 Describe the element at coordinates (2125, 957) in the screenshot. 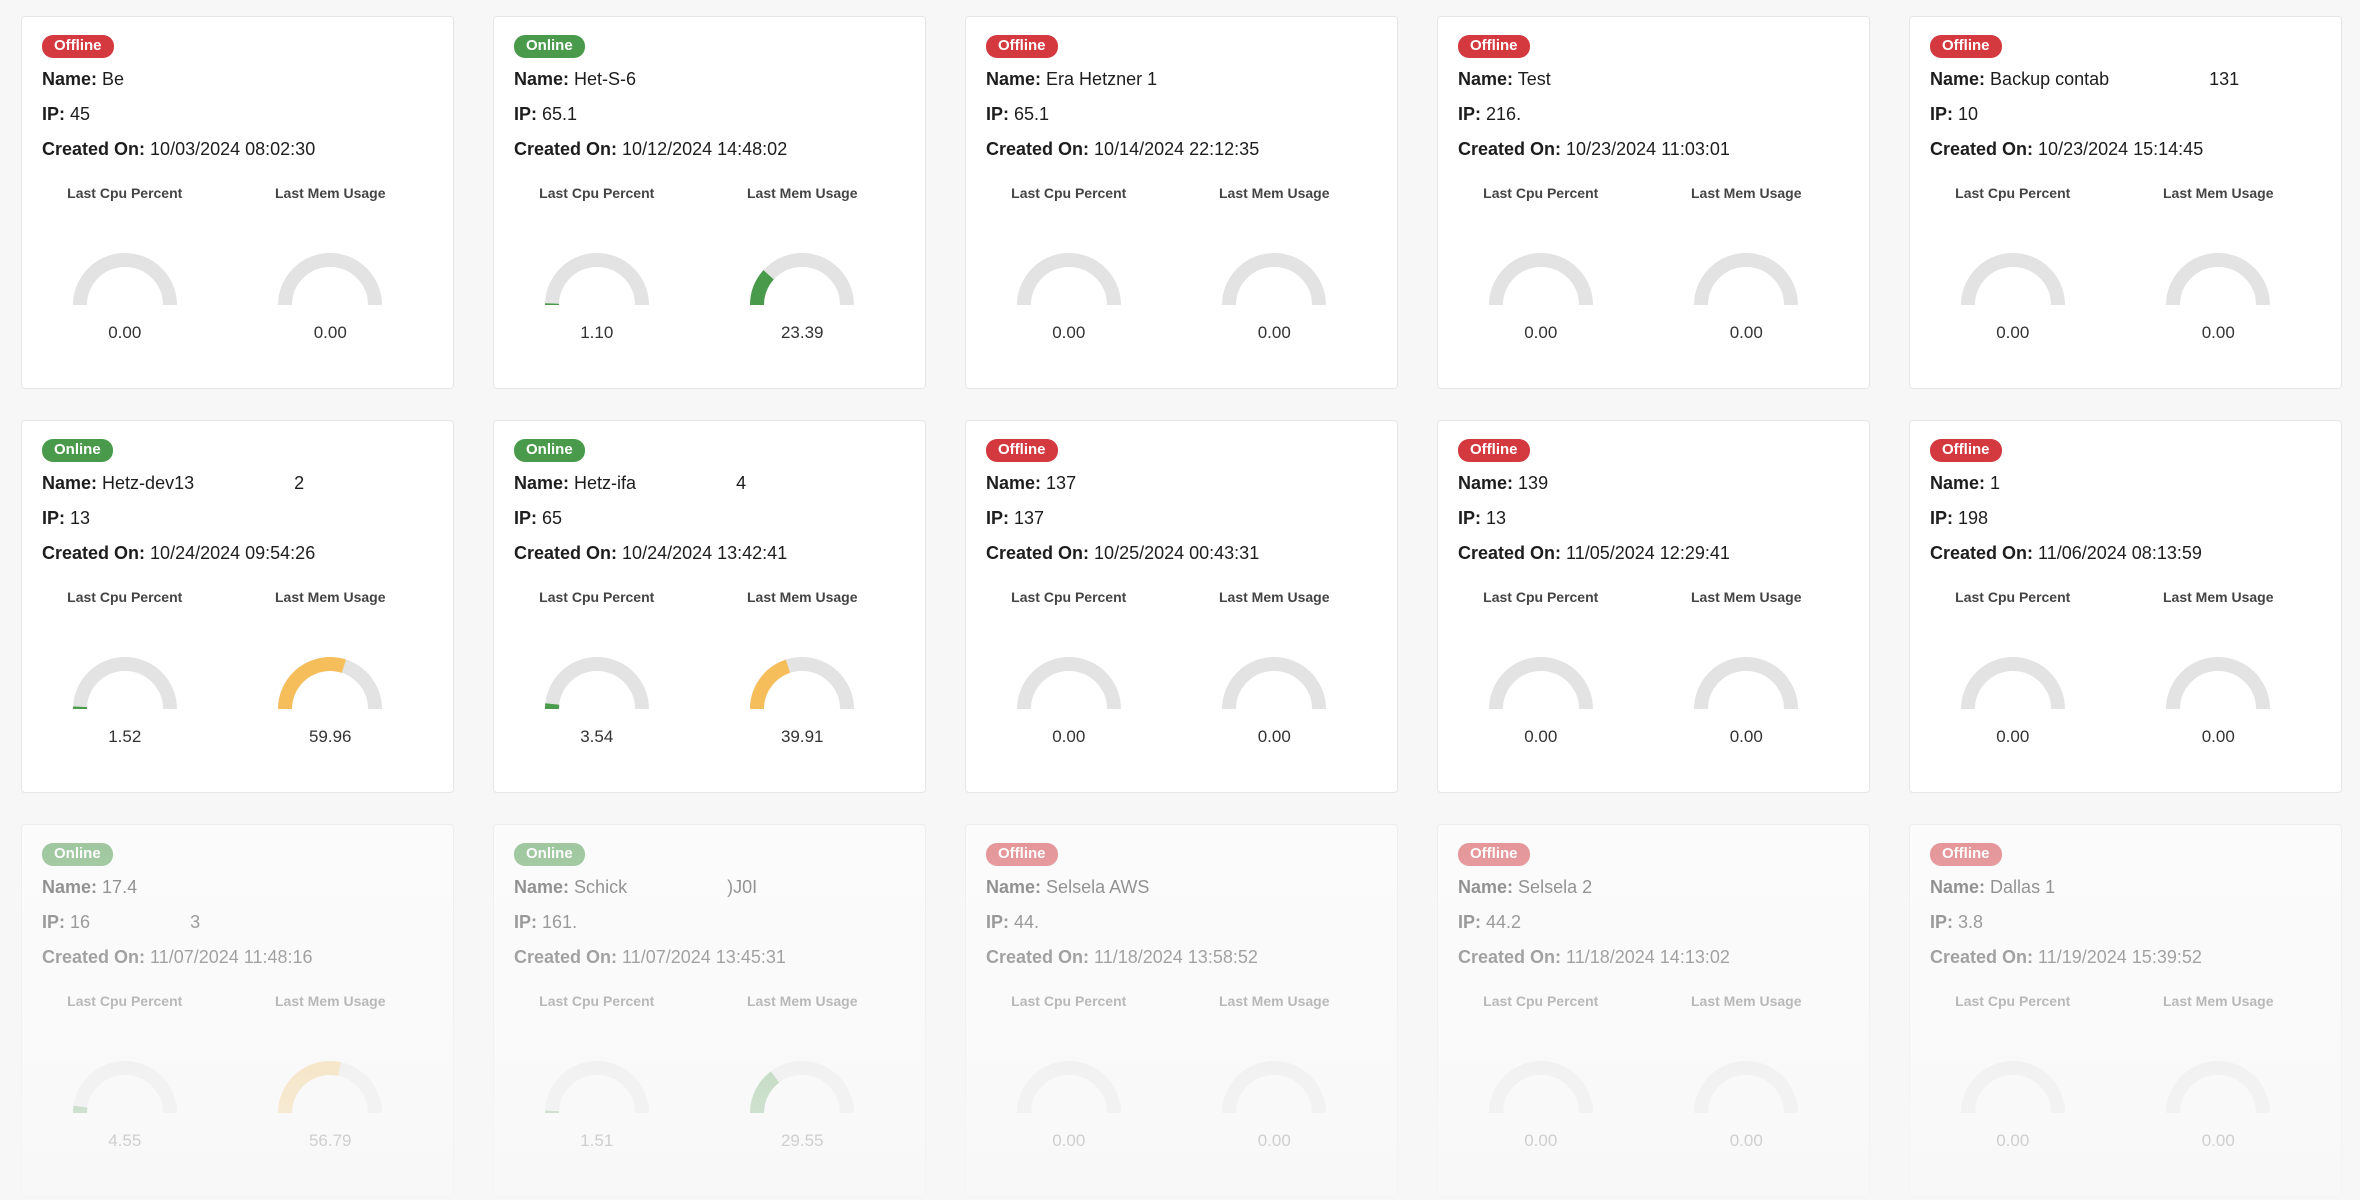

I see `created-on-row: Created On: 11/19/2024 15:39:52` at that location.